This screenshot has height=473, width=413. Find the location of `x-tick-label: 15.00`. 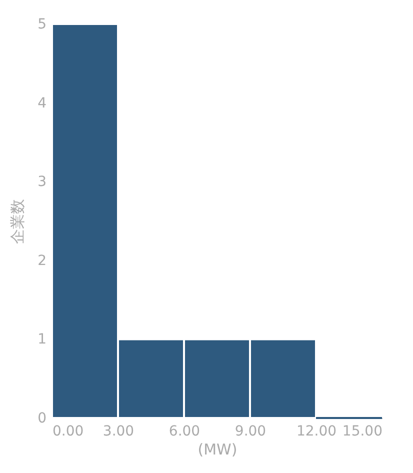

x-tick-label: 15.00 is located at coordinates (362, 432).